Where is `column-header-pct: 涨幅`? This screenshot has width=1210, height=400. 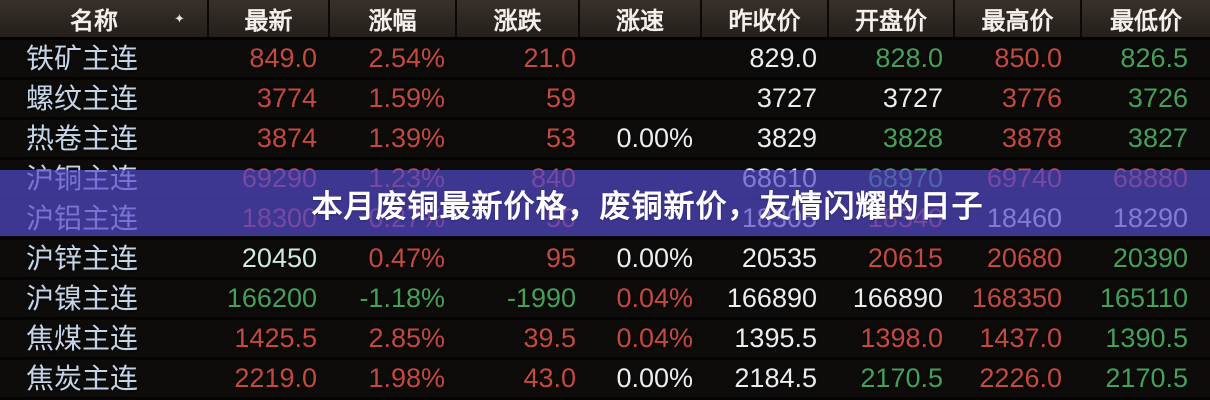
column-header-pct: 涨幅 is located at coordinates (391, 18).